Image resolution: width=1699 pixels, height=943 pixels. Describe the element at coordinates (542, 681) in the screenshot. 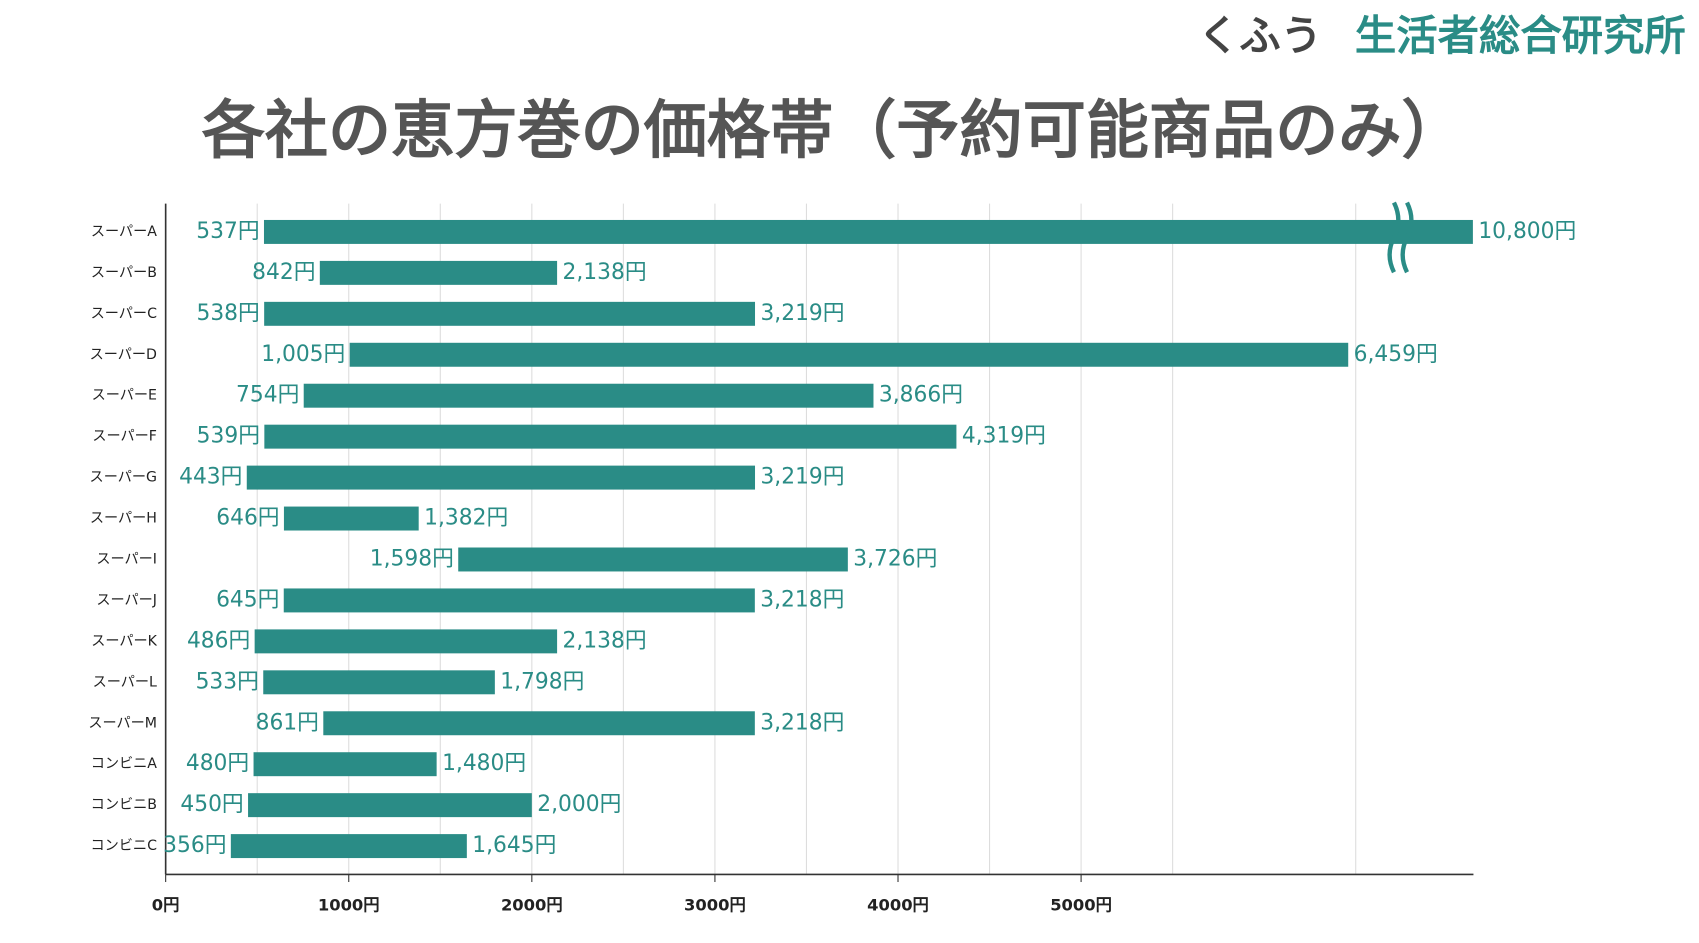

I see `high-label: 1,798円` at that location.